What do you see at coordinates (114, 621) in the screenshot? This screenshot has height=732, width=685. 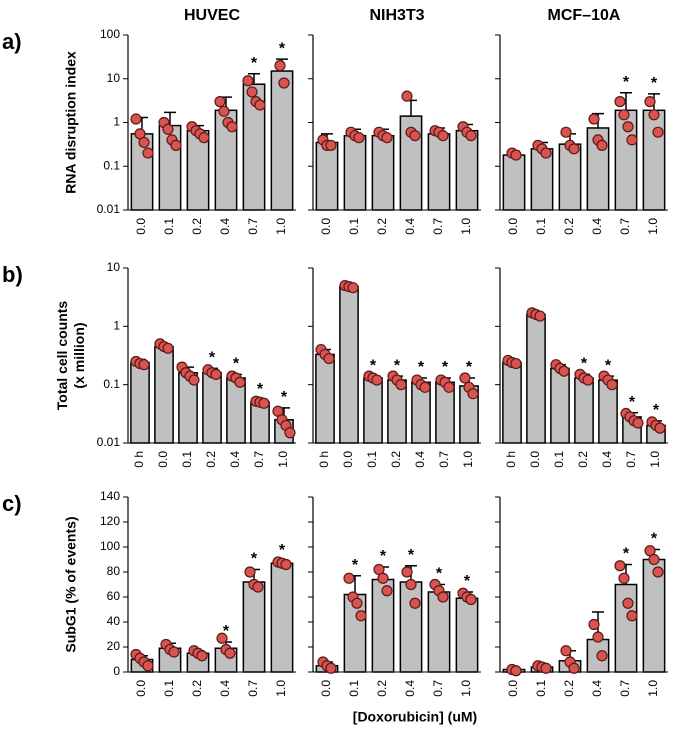 I see `y-tick-label: 40` at bounding box center [114, 621].